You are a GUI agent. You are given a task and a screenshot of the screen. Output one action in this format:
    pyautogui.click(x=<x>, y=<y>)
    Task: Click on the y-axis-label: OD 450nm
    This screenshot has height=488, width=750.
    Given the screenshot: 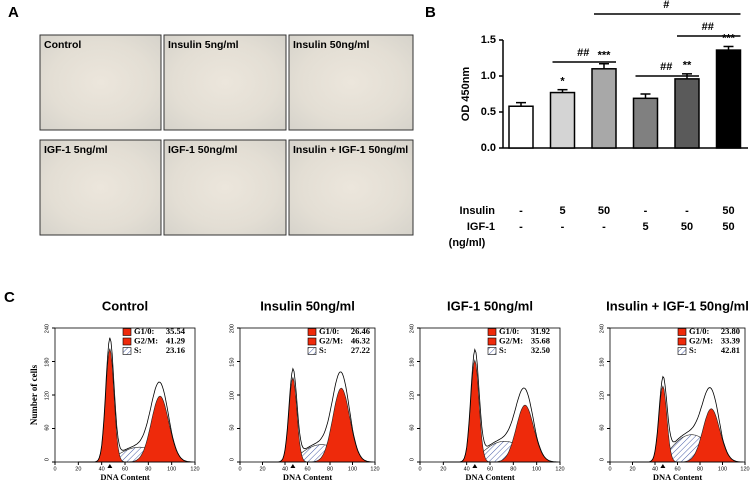 What is the action you would take?
    pyautogui.click(x=466, y=94)
    